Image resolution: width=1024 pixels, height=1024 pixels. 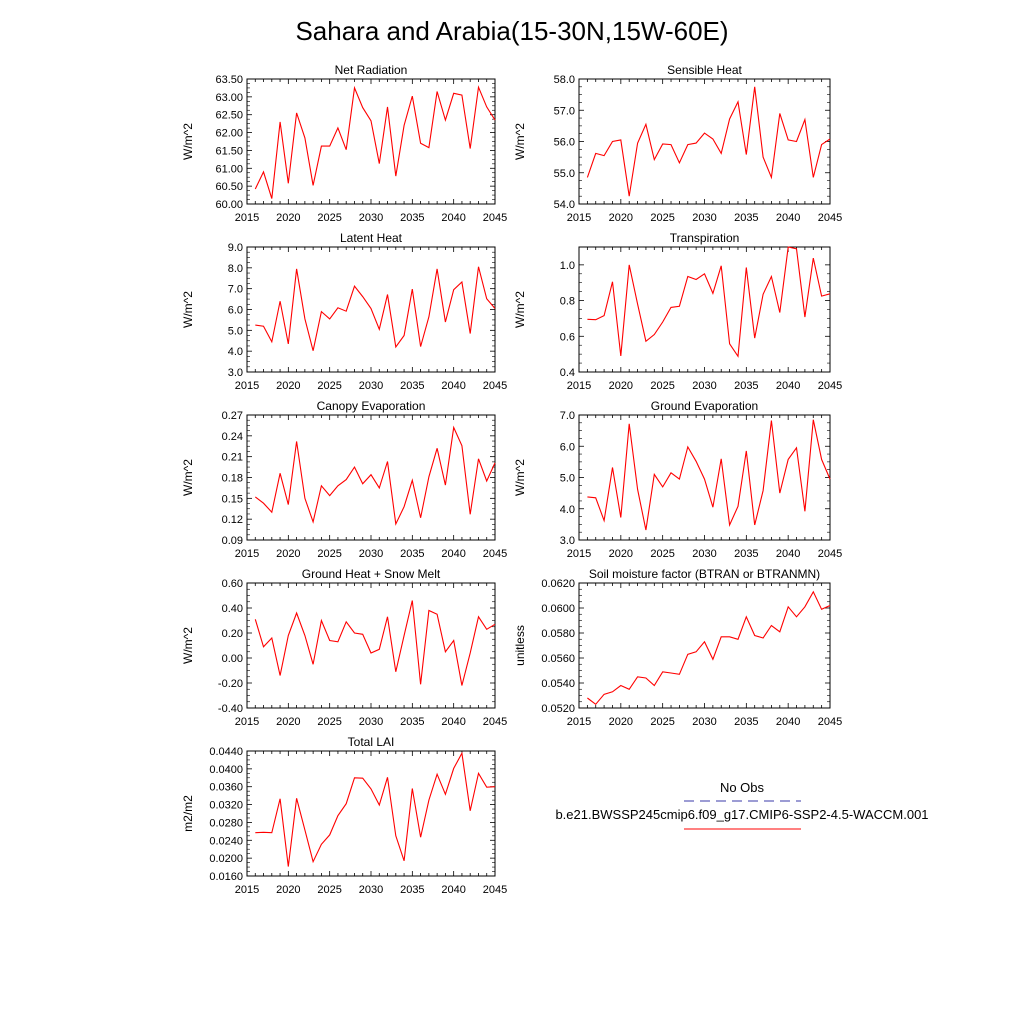 What do you see at coordinates (226, 823) in the screenshot?
I see `y-tick-label: 0.0280` at bounding box center [226, 823].